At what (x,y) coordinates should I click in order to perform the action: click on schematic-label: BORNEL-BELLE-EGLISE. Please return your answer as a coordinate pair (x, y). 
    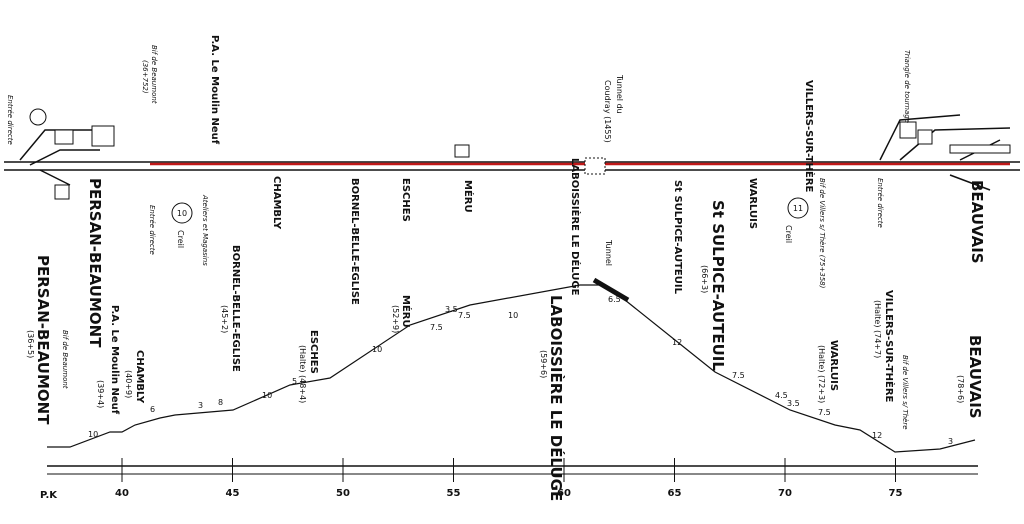
    Looking at the image, I should click on (354, 241).